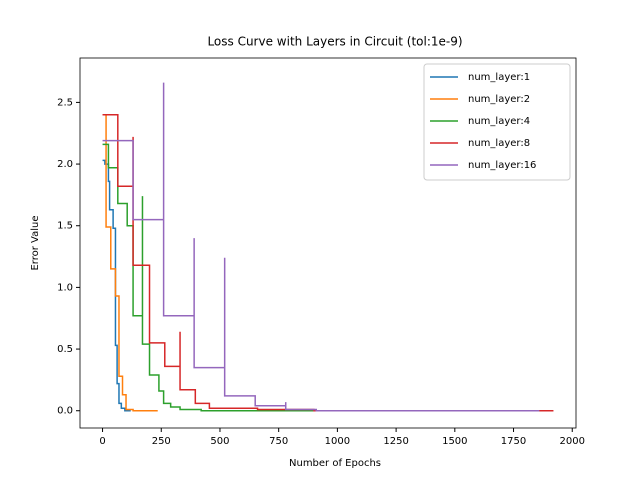 This screenshot has height=480, width=640. I want to click on legend-label: num_layer:4, so click(499, 121).